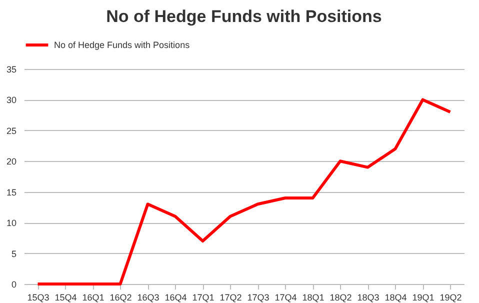  What do you see at coordinates (11, 131) in the screenshot?
I see `y-tick-label: 25` at bounding box center [11, 131].